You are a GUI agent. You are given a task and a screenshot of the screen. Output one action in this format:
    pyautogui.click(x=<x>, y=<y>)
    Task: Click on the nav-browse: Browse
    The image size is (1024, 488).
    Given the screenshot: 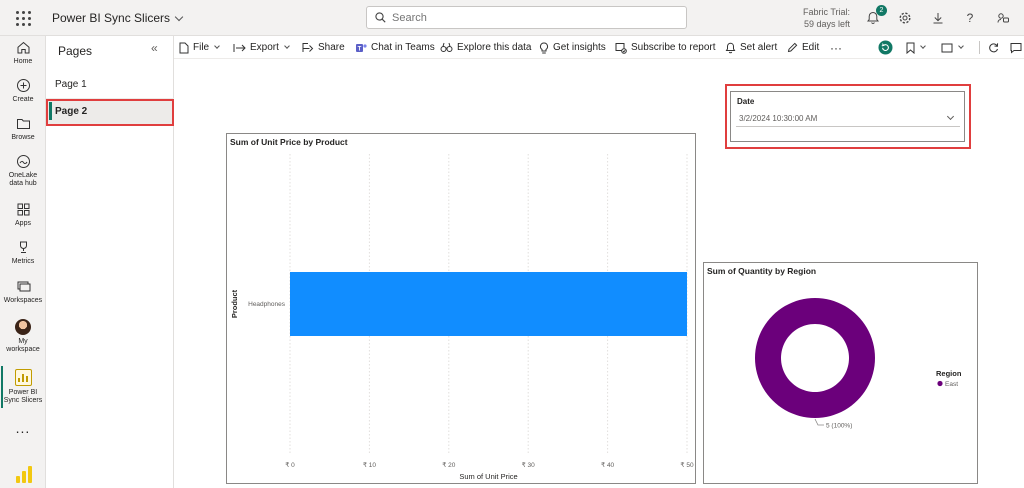 What is the action you would take?
    pyautogui.click(x=23, y=129)
    